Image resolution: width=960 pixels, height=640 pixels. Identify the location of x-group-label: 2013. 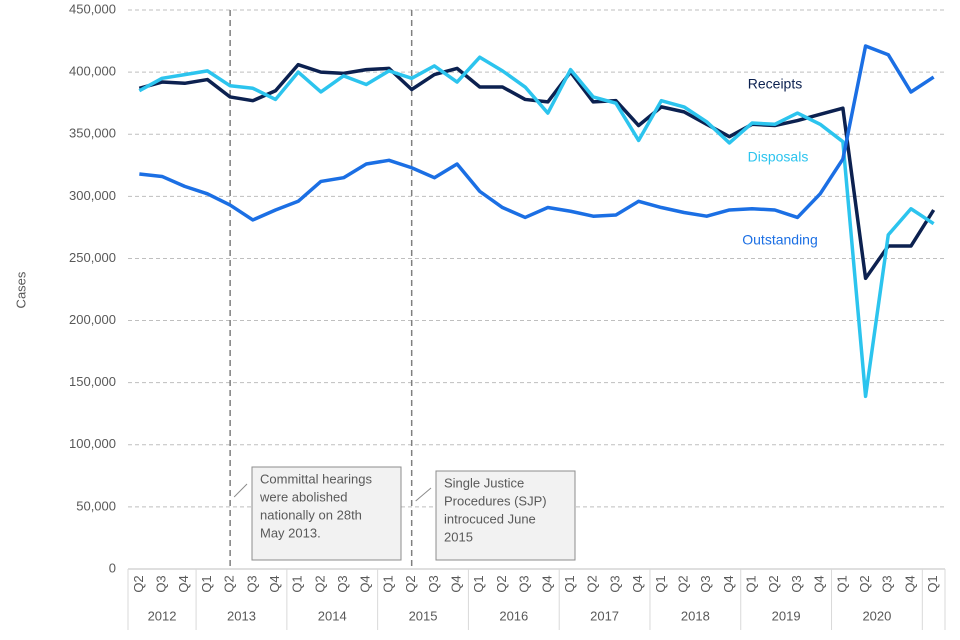
(241, 615).